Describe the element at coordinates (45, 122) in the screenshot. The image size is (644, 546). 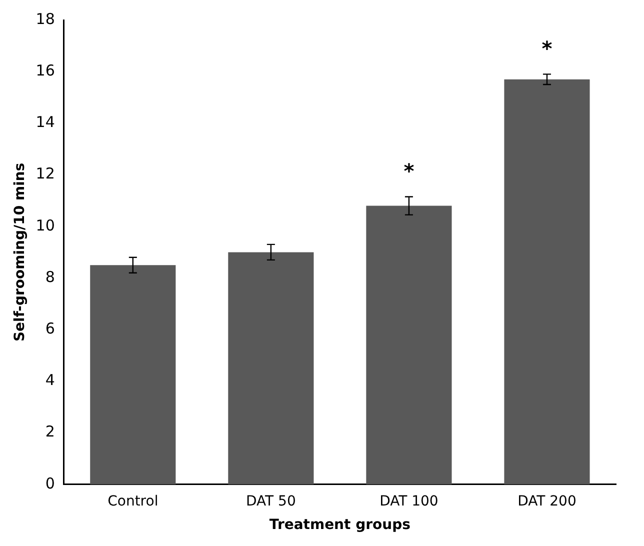
I see `y-tick-label: 14` at that location.